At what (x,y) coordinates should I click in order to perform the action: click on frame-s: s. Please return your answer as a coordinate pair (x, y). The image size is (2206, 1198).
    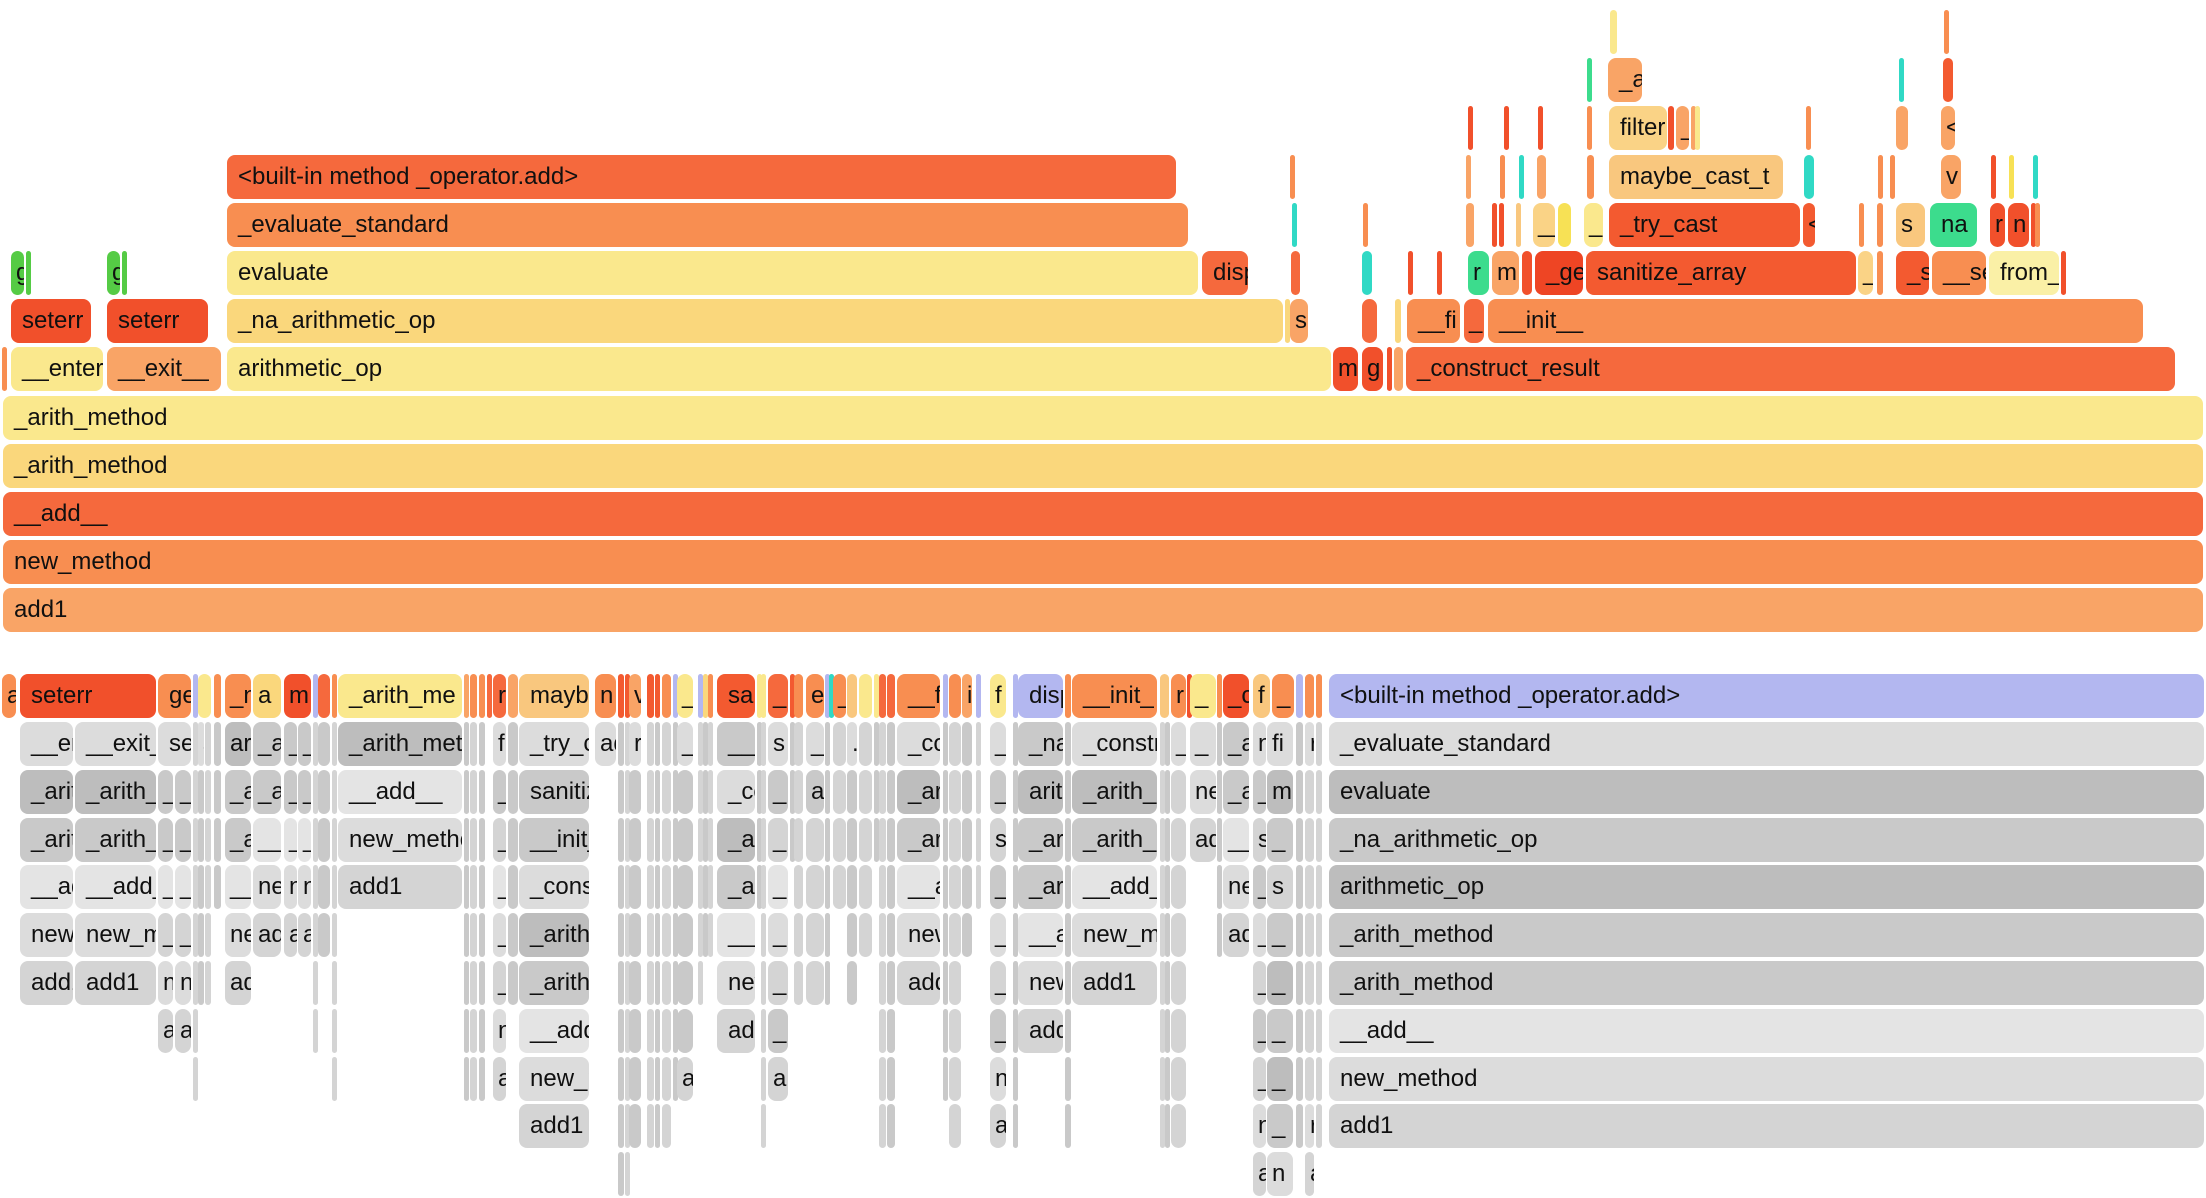
    Looking at the image, I should click on (1280, 887).